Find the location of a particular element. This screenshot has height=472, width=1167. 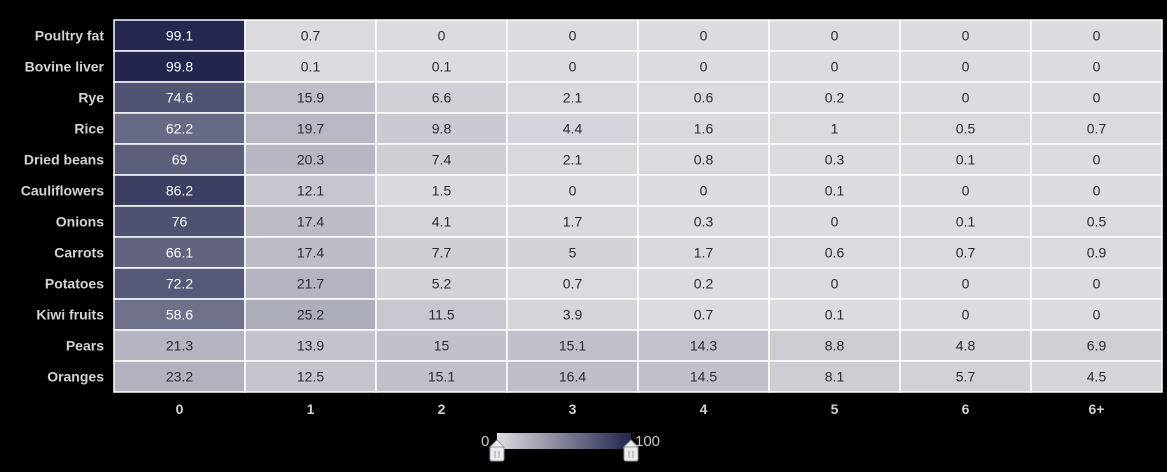

row-label: Rice is located at coordinates (89, 129).